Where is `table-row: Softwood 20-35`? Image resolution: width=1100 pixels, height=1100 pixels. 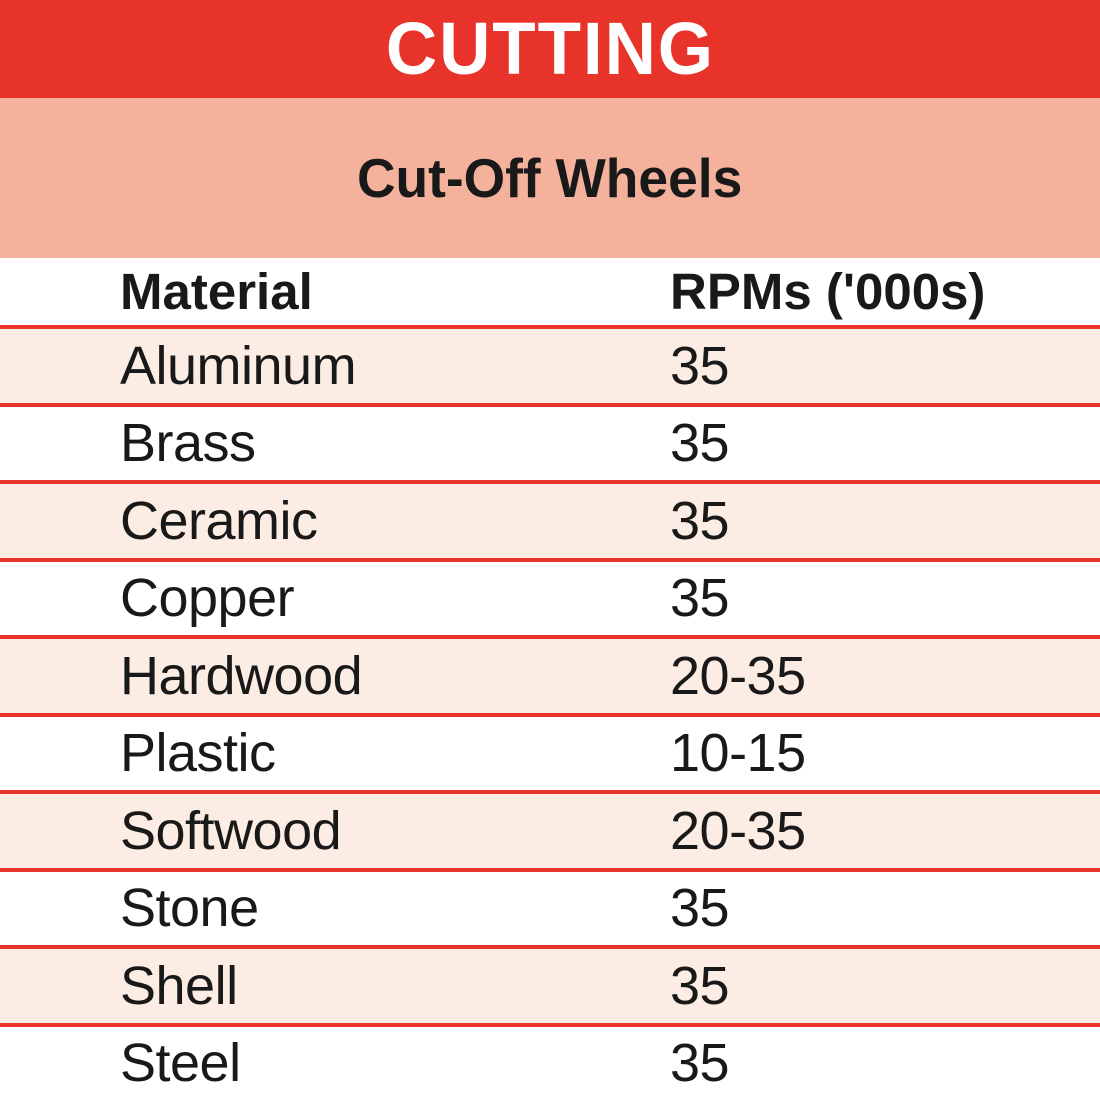
table-row: Softwood 20-35 is located at coordinates (550, 829).